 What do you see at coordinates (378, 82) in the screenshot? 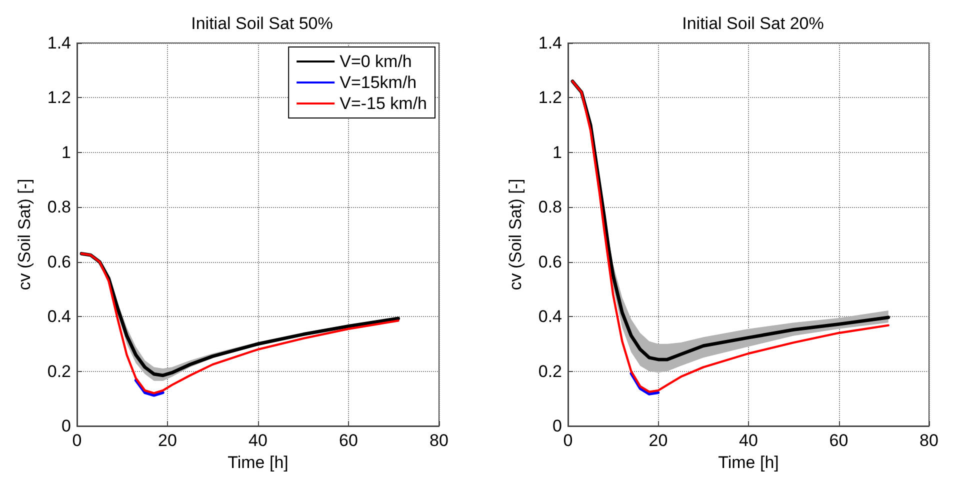
I see `legend-label: V=15km/h` at bounding box center [378, 82].